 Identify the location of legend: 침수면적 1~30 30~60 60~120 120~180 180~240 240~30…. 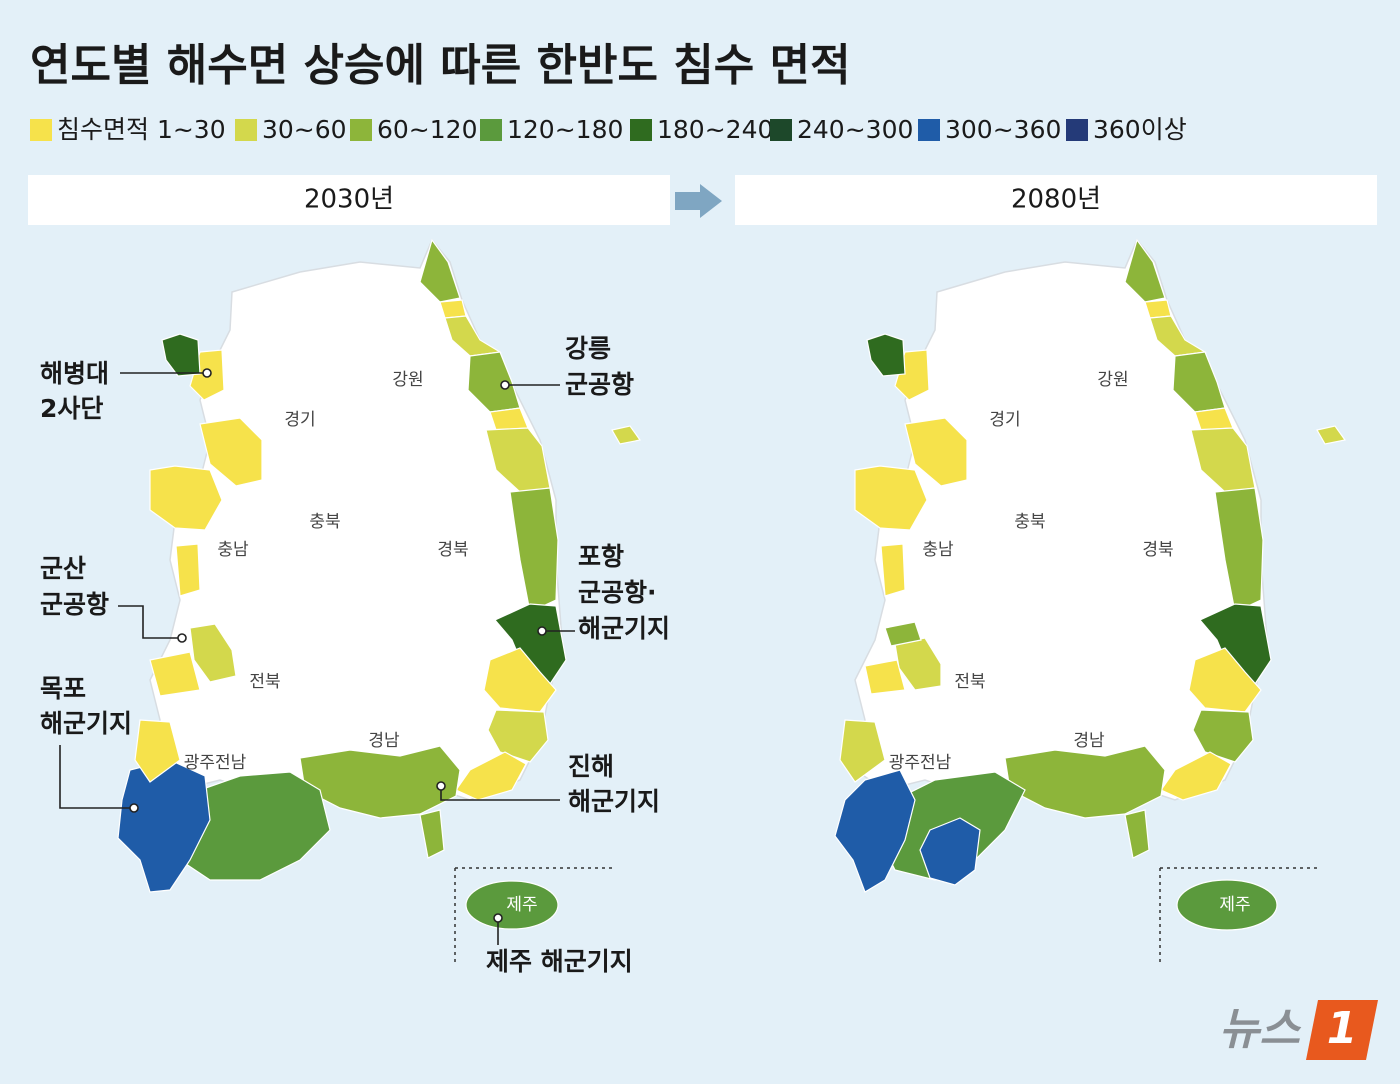
(608, 129).